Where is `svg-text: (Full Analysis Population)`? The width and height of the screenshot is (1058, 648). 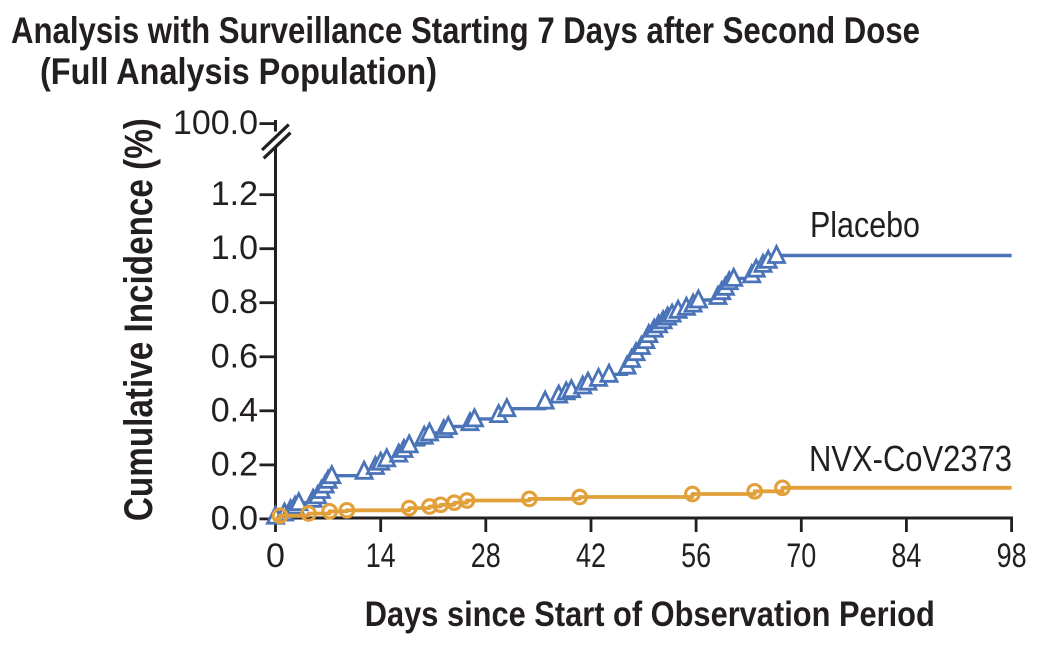 svg-text: (Full Analysis Population) is located at coordinates (238, 71).